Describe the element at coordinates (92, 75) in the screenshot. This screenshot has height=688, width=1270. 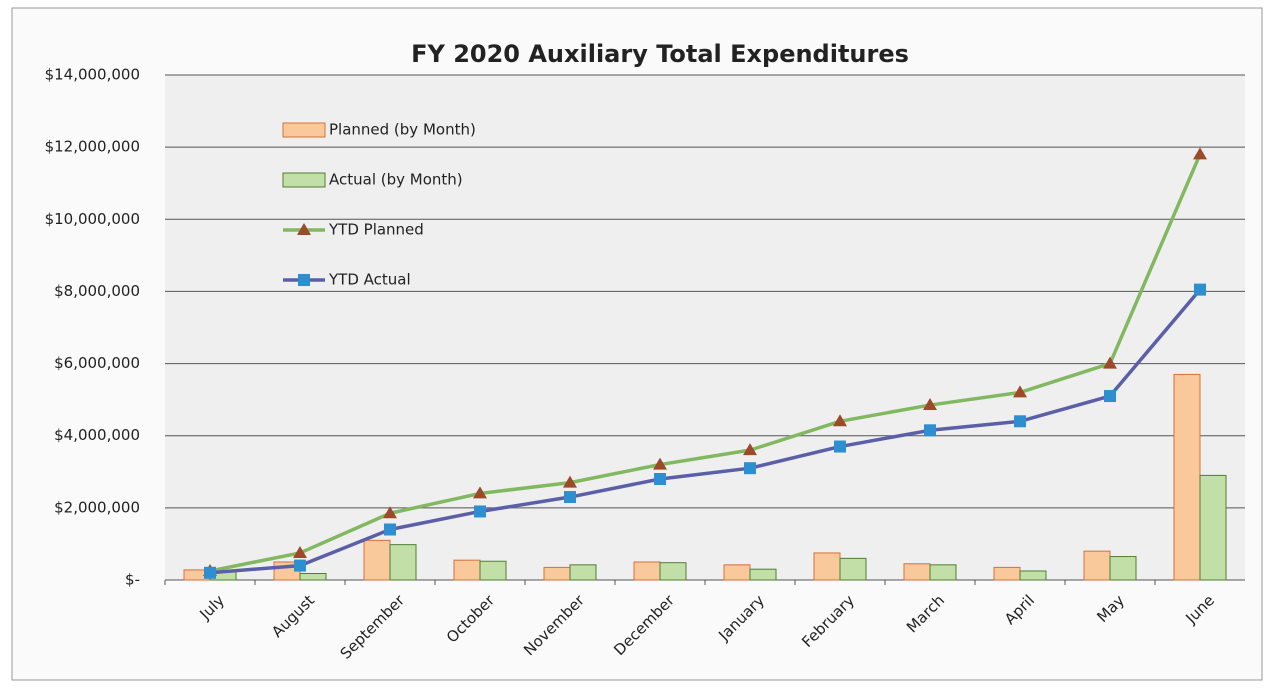
I see `y-tick-label: $14,000,000` at that location.